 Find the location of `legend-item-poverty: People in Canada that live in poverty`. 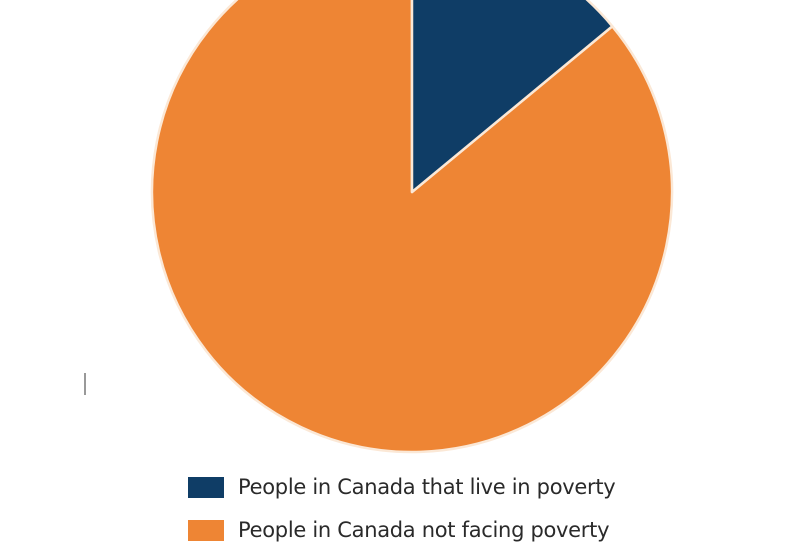

legend-item-poverty: People in Canada that live in poverty is located at coordinates (402, 487).